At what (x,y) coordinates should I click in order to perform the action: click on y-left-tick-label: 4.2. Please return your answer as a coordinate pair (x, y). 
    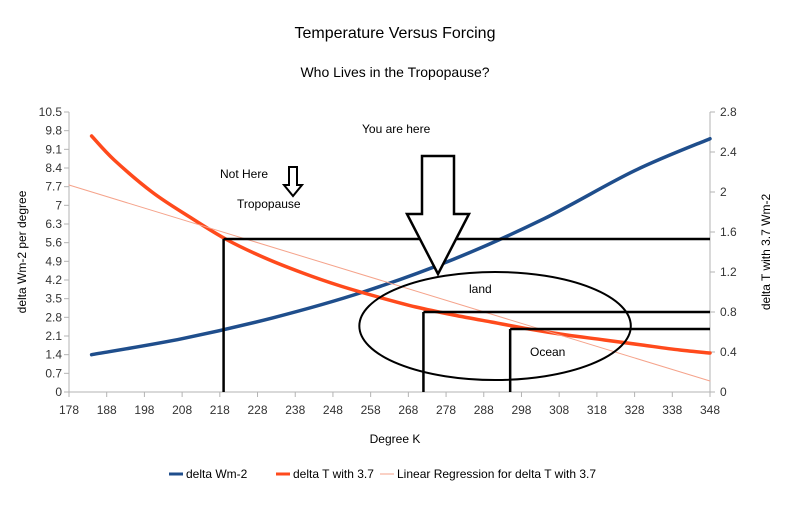
    Looking at the image, I should click on (53, 280).